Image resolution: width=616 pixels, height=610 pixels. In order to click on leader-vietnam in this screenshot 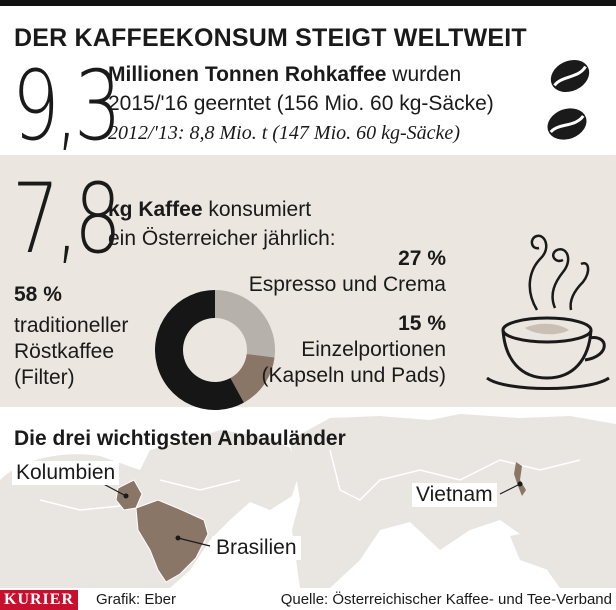, I will do `click(510, 489)`.